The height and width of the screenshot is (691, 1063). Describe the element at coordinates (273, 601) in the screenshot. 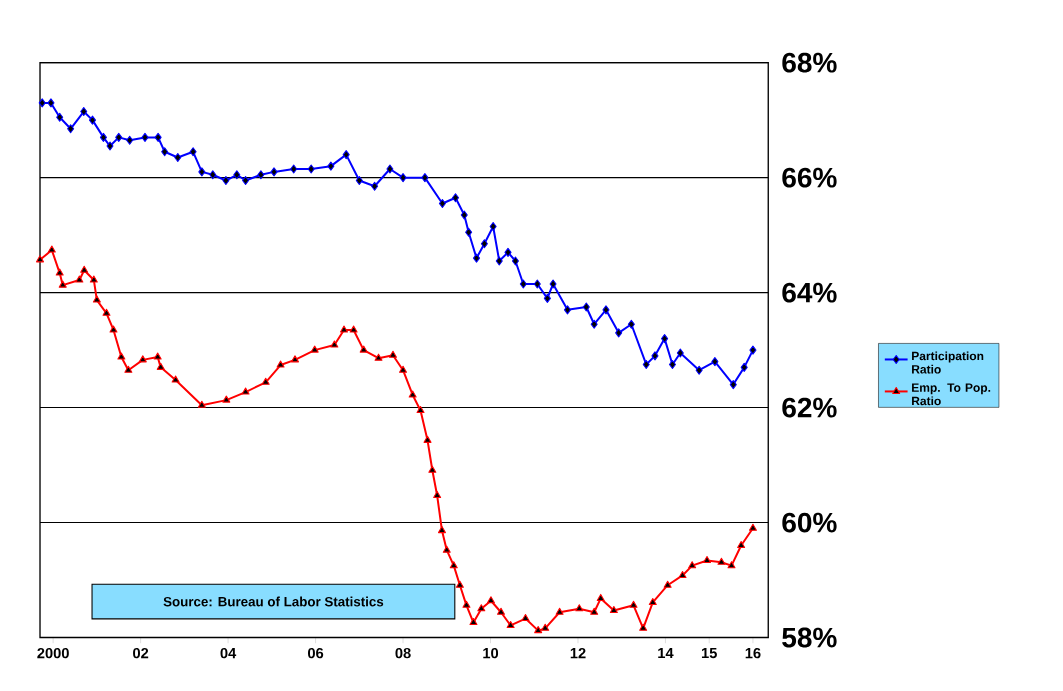

I see `annotation: Source: Bureau of Labor Statistics` at that location.